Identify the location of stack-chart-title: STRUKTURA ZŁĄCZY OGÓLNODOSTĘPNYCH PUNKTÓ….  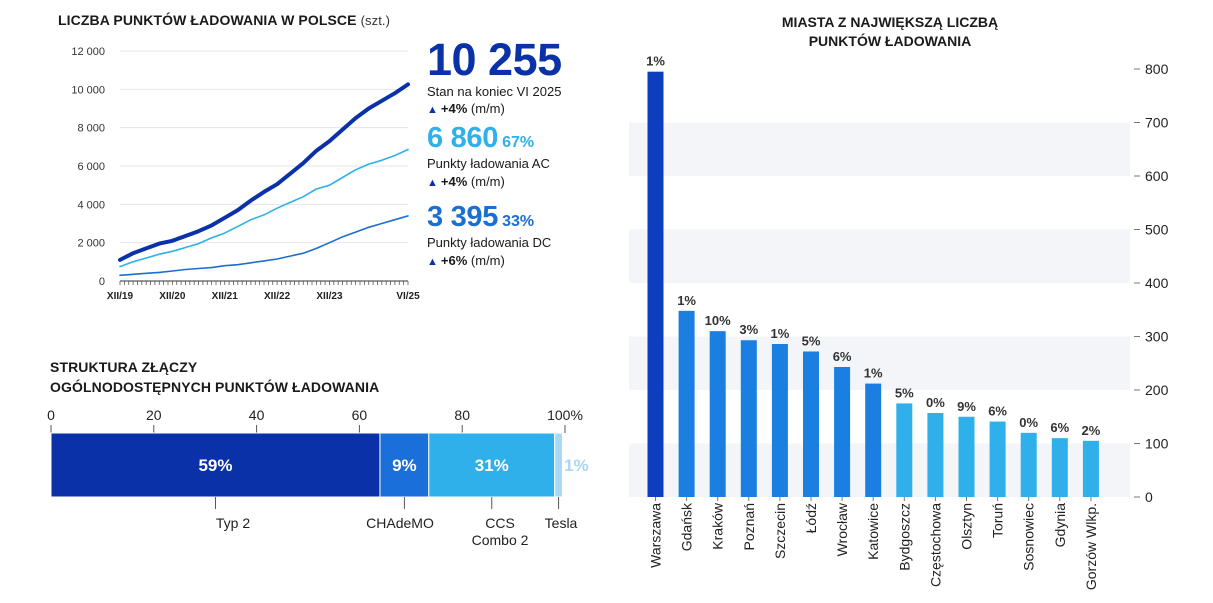
(214, 377).